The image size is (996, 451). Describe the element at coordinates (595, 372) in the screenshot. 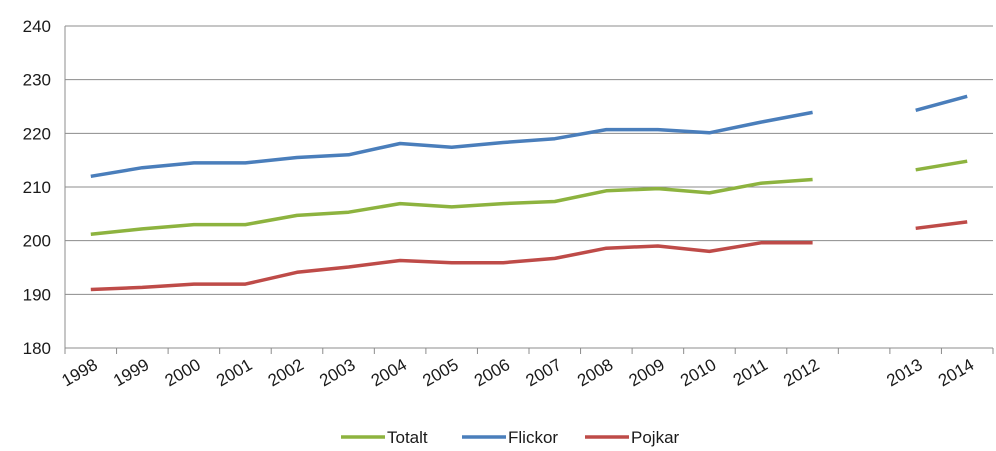

I see `x-tick-label-2008: 2008` at that location.